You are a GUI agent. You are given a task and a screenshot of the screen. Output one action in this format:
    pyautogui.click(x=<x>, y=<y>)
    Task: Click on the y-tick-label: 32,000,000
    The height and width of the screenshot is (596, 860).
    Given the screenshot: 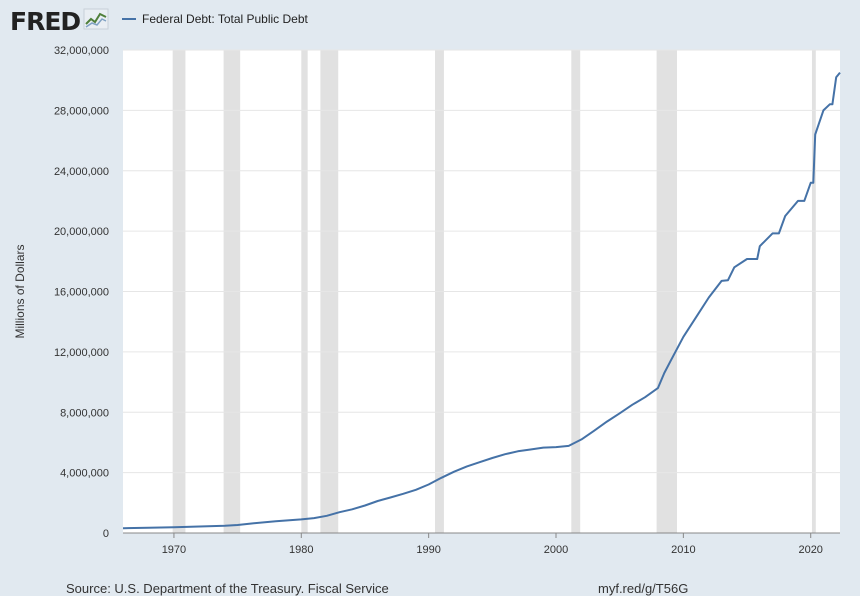 What is the action you would take?
    pyautogui.click(x=81, y=51)
    